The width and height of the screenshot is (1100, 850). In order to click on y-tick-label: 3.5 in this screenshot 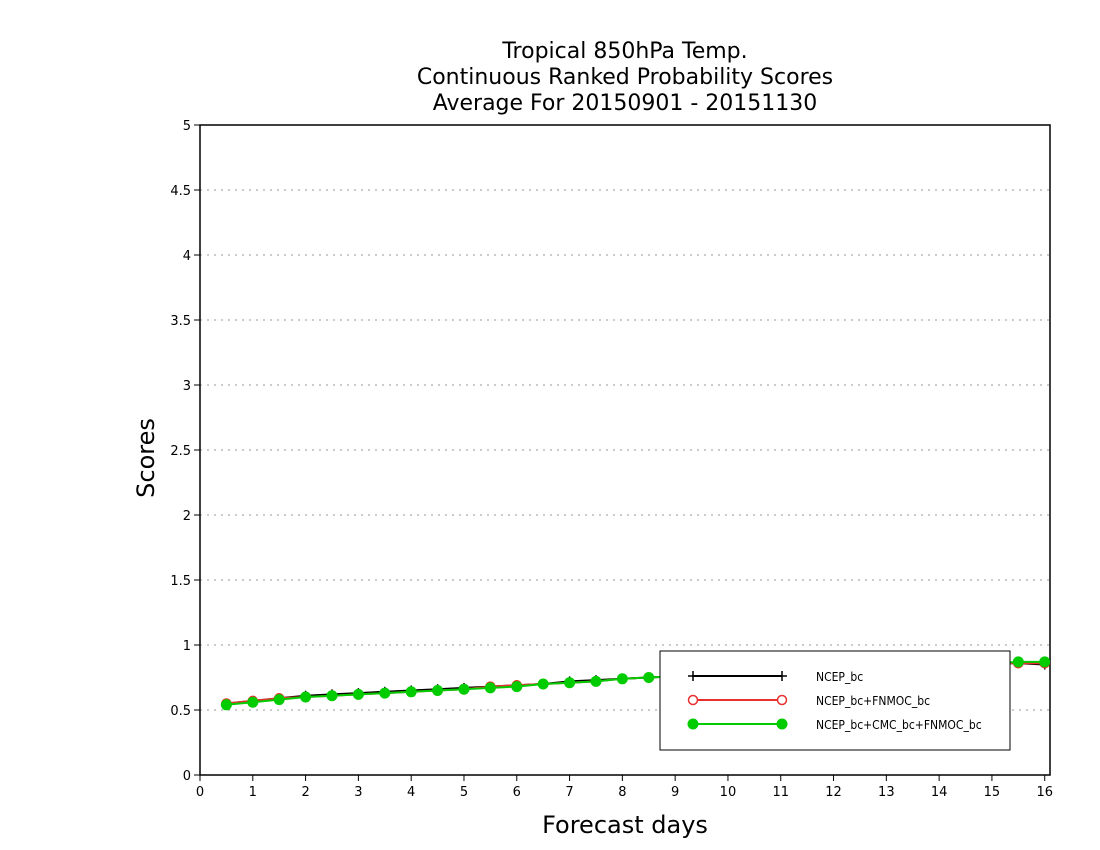, I will do `click(180, 321)`.